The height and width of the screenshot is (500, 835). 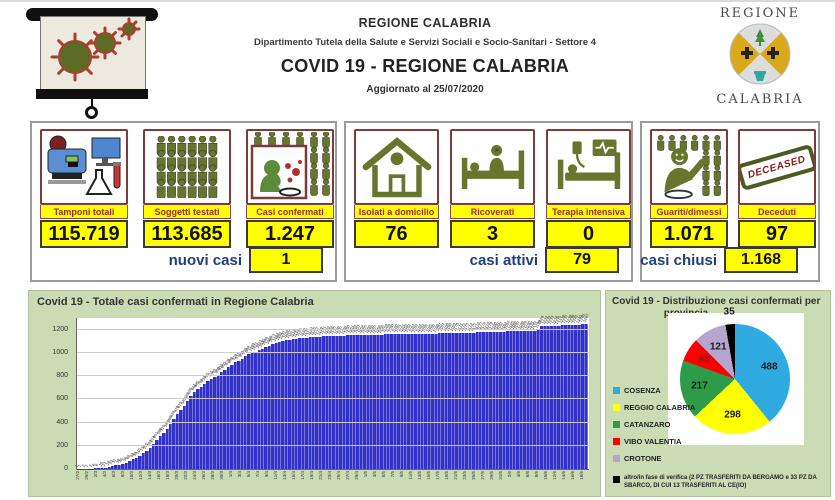 I want to click on bar: 1169, so click(x=452, y=393).